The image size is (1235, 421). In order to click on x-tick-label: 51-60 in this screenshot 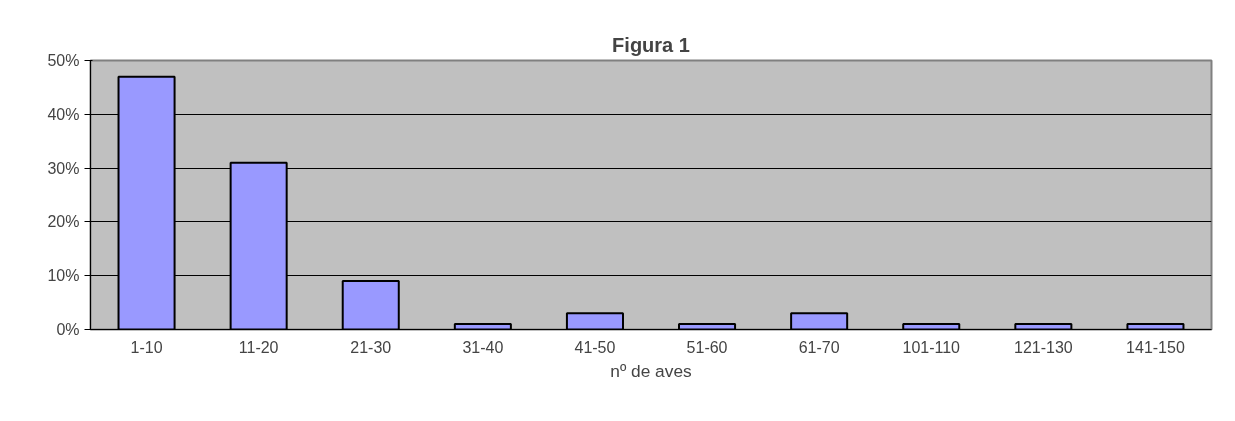, I will do `click(707, 347)`.